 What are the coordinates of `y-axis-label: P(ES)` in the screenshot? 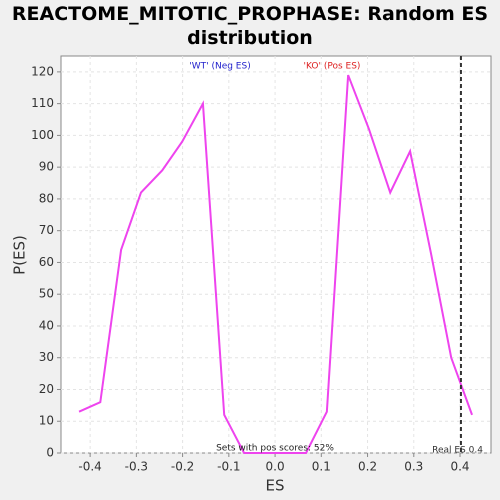 It's located at (20, 255).